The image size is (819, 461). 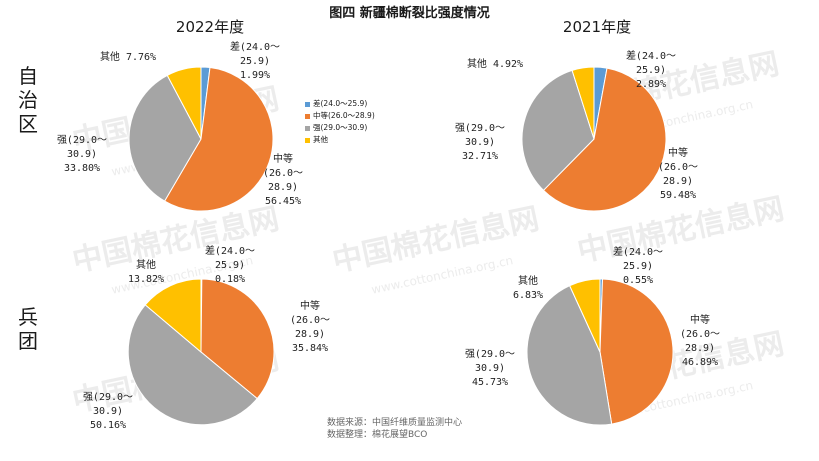 I want to click on pie-label-other: 其他 7.76%, so click(x=128, y=56).